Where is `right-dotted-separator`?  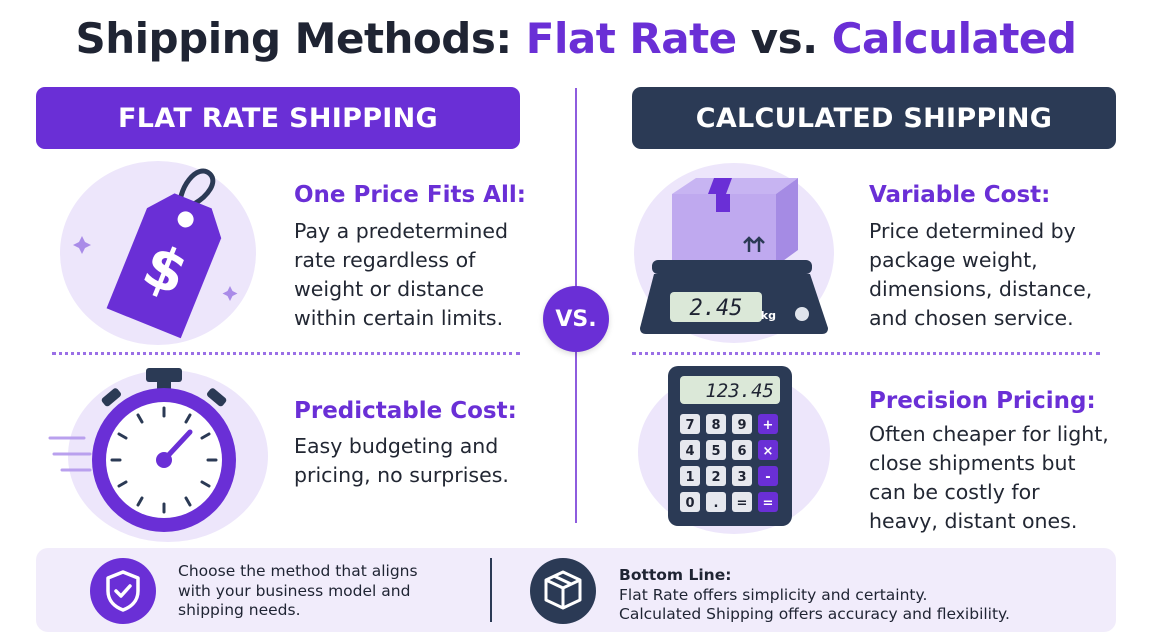
right-dotted-separator is located at coordinates (866, 353).